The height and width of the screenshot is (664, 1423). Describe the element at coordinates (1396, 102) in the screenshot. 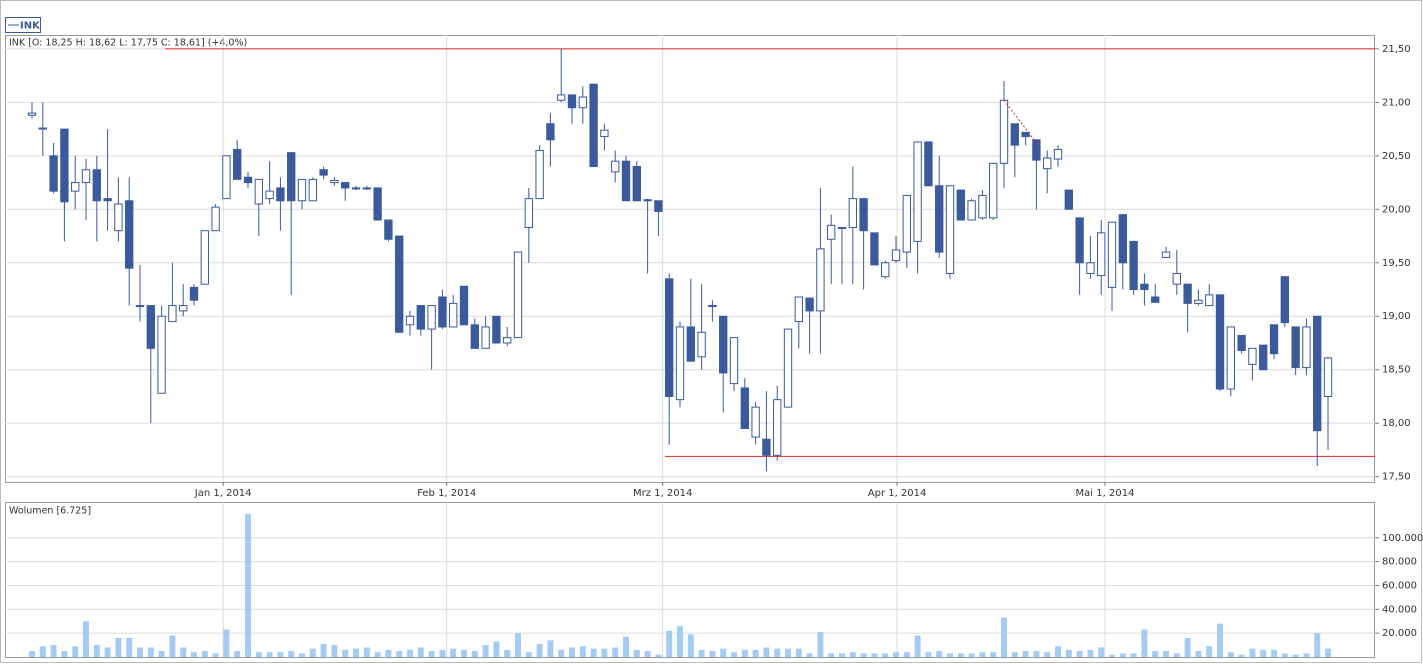

I see `y-tick-label: 21,00` at that location.